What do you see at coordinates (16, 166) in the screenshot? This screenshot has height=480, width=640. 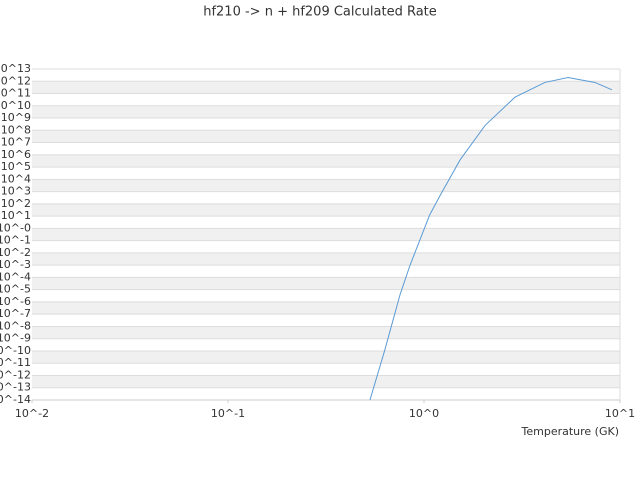 I see `y-tick-label: 10^5` at bounding box center [16, 166].